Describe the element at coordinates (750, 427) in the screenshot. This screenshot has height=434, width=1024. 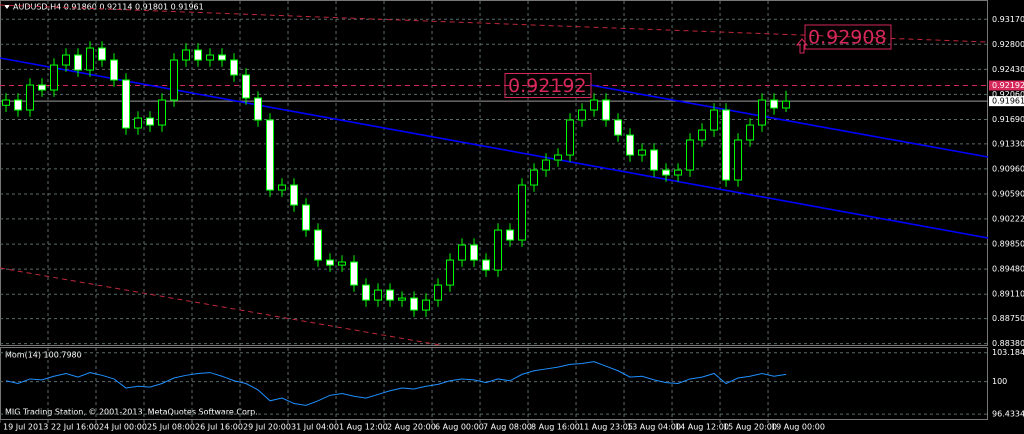
I see `x-tick-label: 15 Aug 20:00` at that location.